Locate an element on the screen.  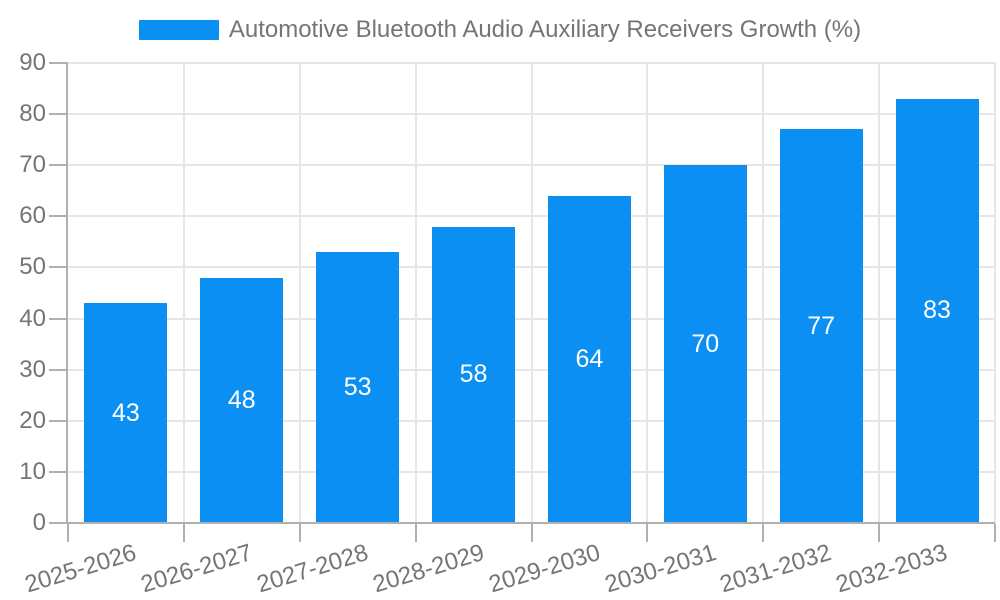
x-axis-category-label: 2026-2027 is located at coordinates (196, 569).